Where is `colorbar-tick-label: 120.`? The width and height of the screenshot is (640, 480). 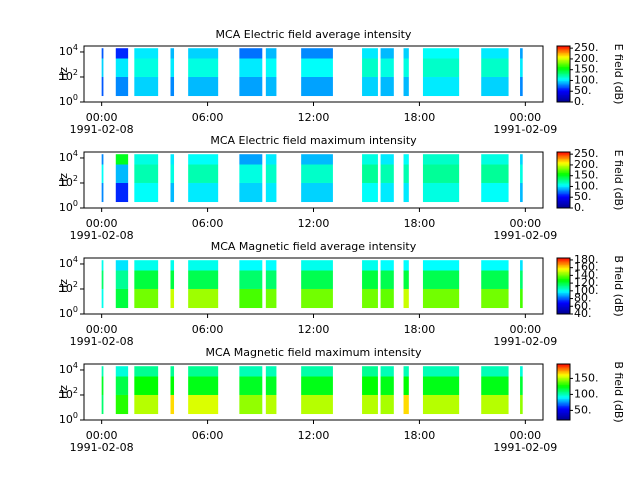
colorbar-tick-label: 120. is located at coordinates (586, 282).